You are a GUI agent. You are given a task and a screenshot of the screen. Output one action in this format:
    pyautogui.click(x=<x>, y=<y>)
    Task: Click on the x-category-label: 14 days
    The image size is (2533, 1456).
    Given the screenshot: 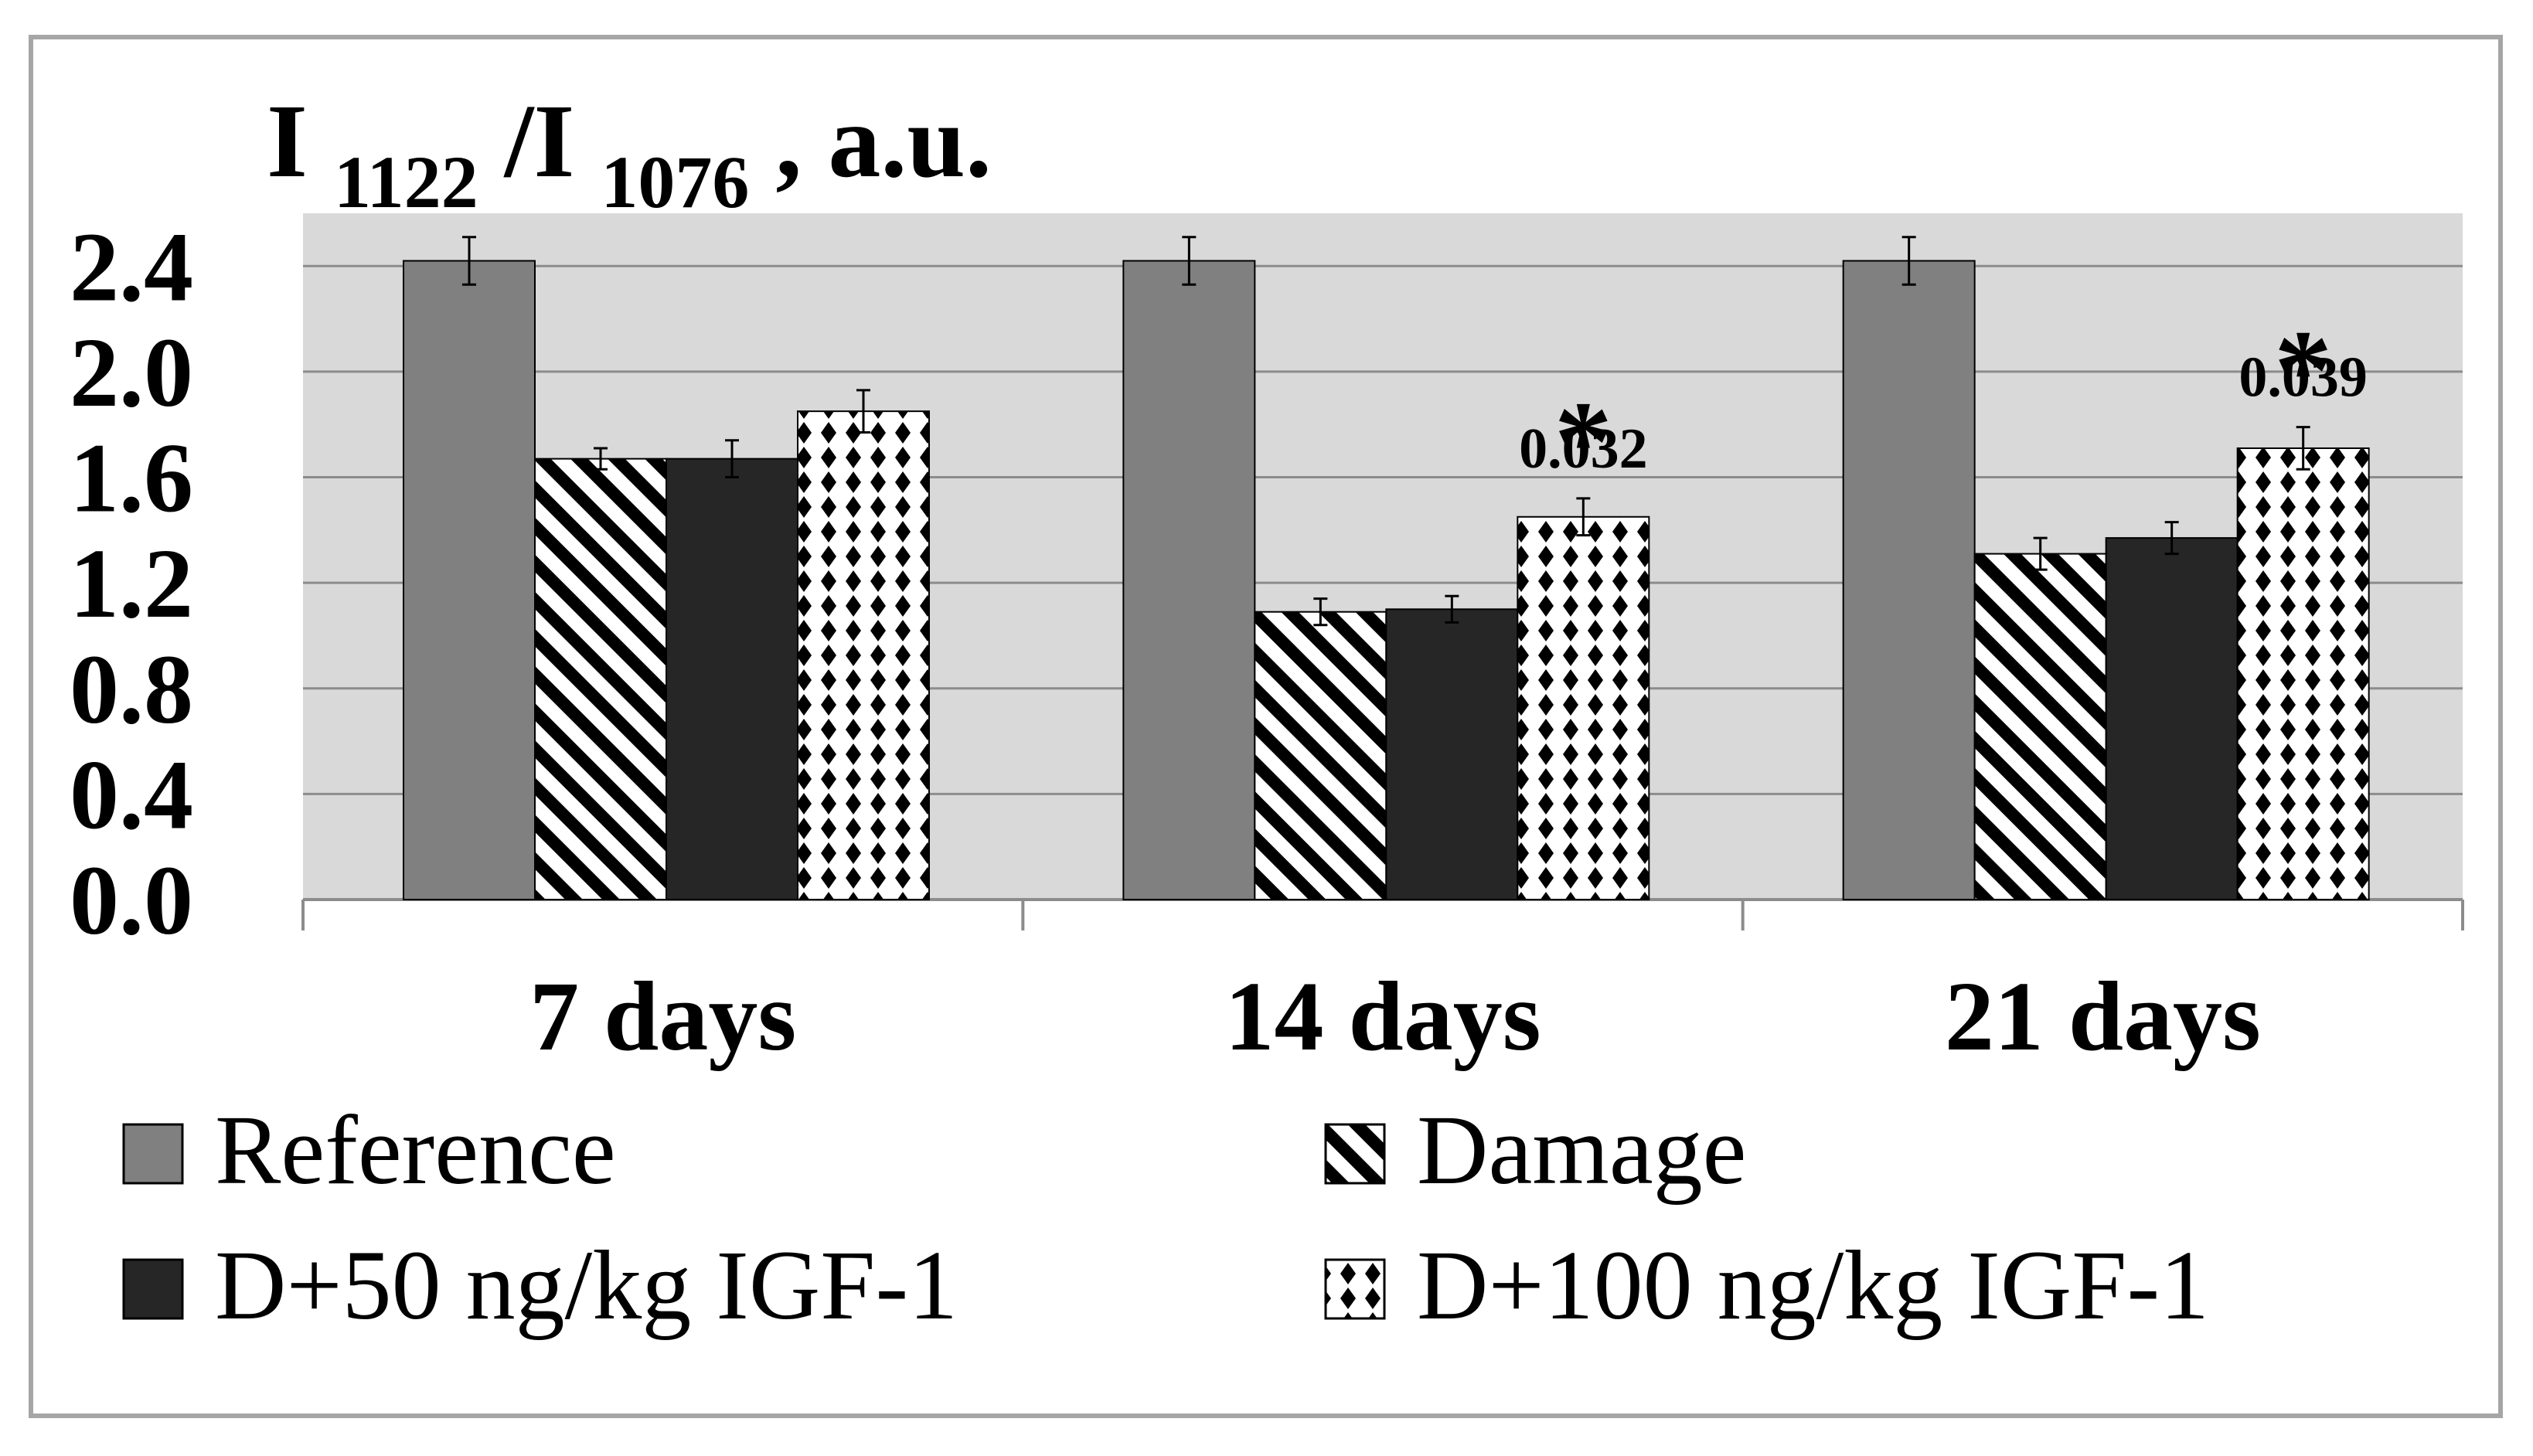 What is the action you would take?
    pyautogui.click(x=1383, y=1016)
    